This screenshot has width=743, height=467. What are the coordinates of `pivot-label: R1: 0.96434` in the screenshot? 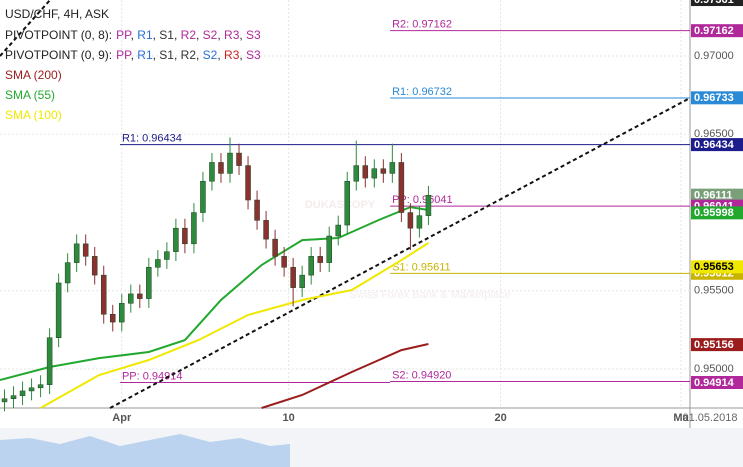 It's located at (152, 139).